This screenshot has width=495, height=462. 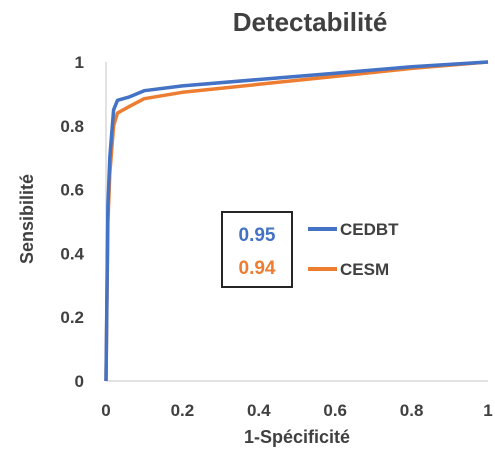 I want to click on legend-label-cedbt: CEDBT, so click(x=369, y=229).